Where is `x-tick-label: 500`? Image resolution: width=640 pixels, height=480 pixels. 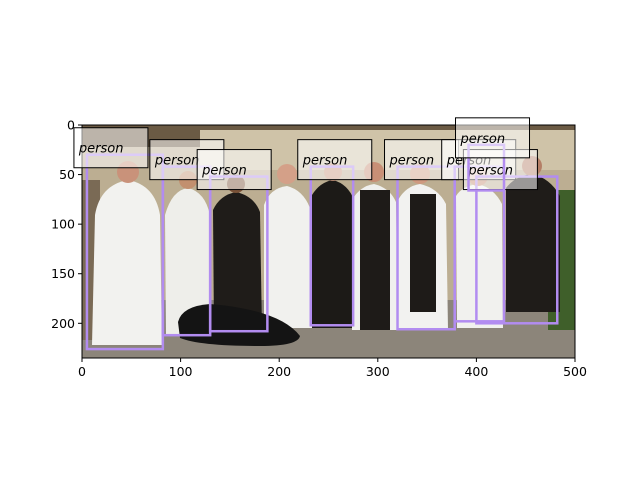
x-tick-label: 500 is located at coordinates (575, 371).